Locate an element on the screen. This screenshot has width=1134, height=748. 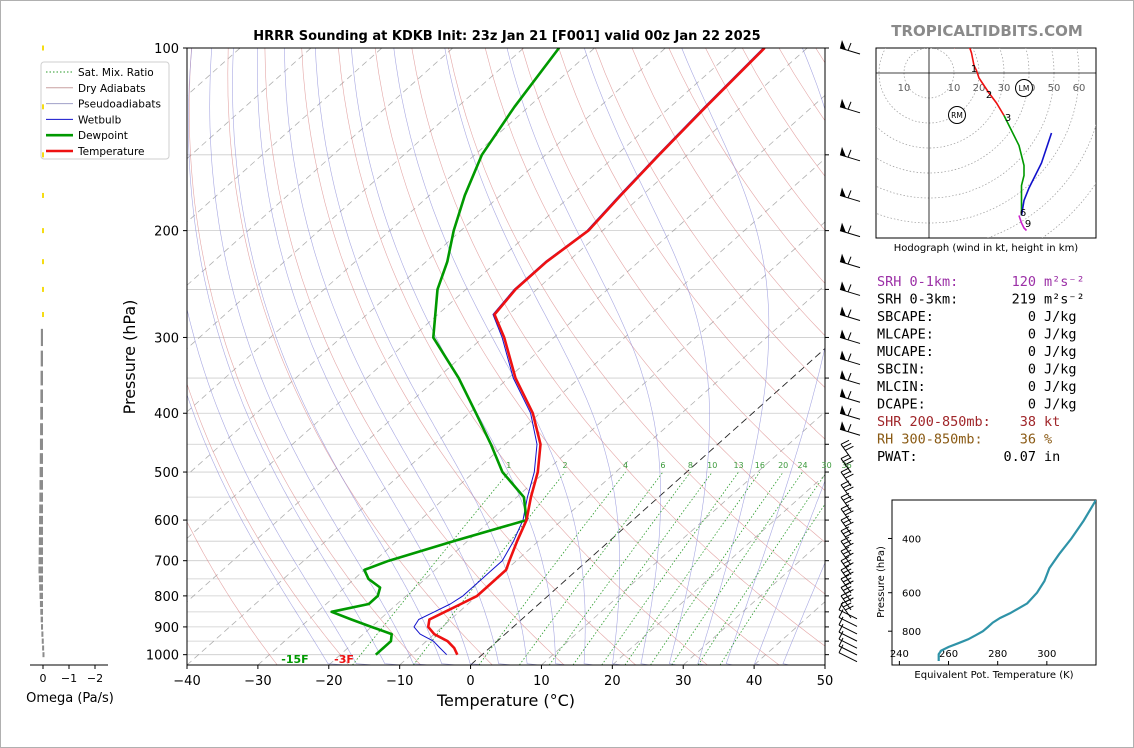
hodograph-ring-label: 10 is located at coordinates (954, 88).